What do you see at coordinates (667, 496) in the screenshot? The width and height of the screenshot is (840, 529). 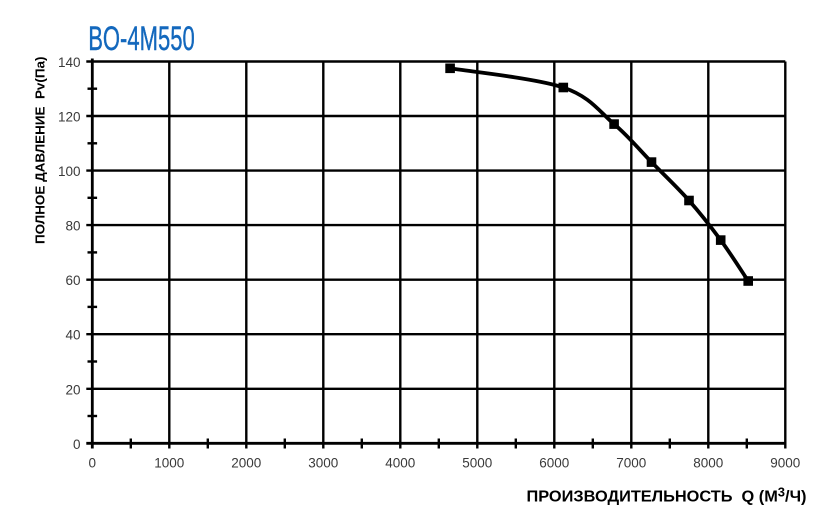 I see `svg-text:ПРОИЗВОДИТЕЛЬНОСТЬ Q (М3/Ч): ПРОИЗВОДИТЕЛЬНОСТЬ Q (М 3/Ч)` at bounding box center [667, 496].